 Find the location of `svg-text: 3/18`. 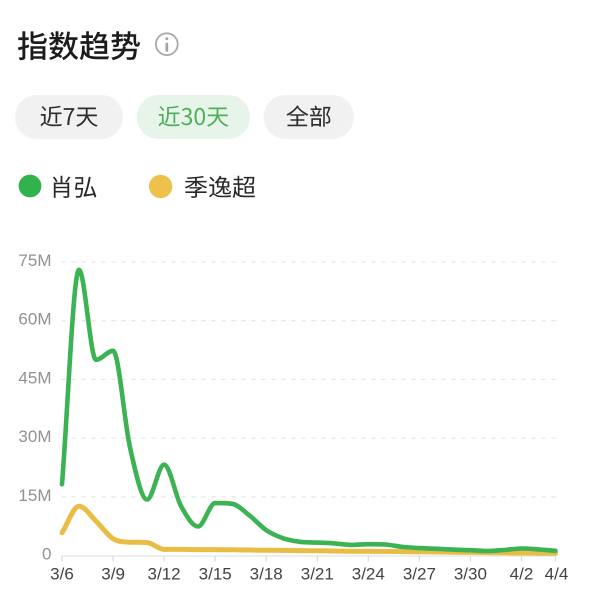

svg-text: 3/18 is located at coordinates (266, 574).